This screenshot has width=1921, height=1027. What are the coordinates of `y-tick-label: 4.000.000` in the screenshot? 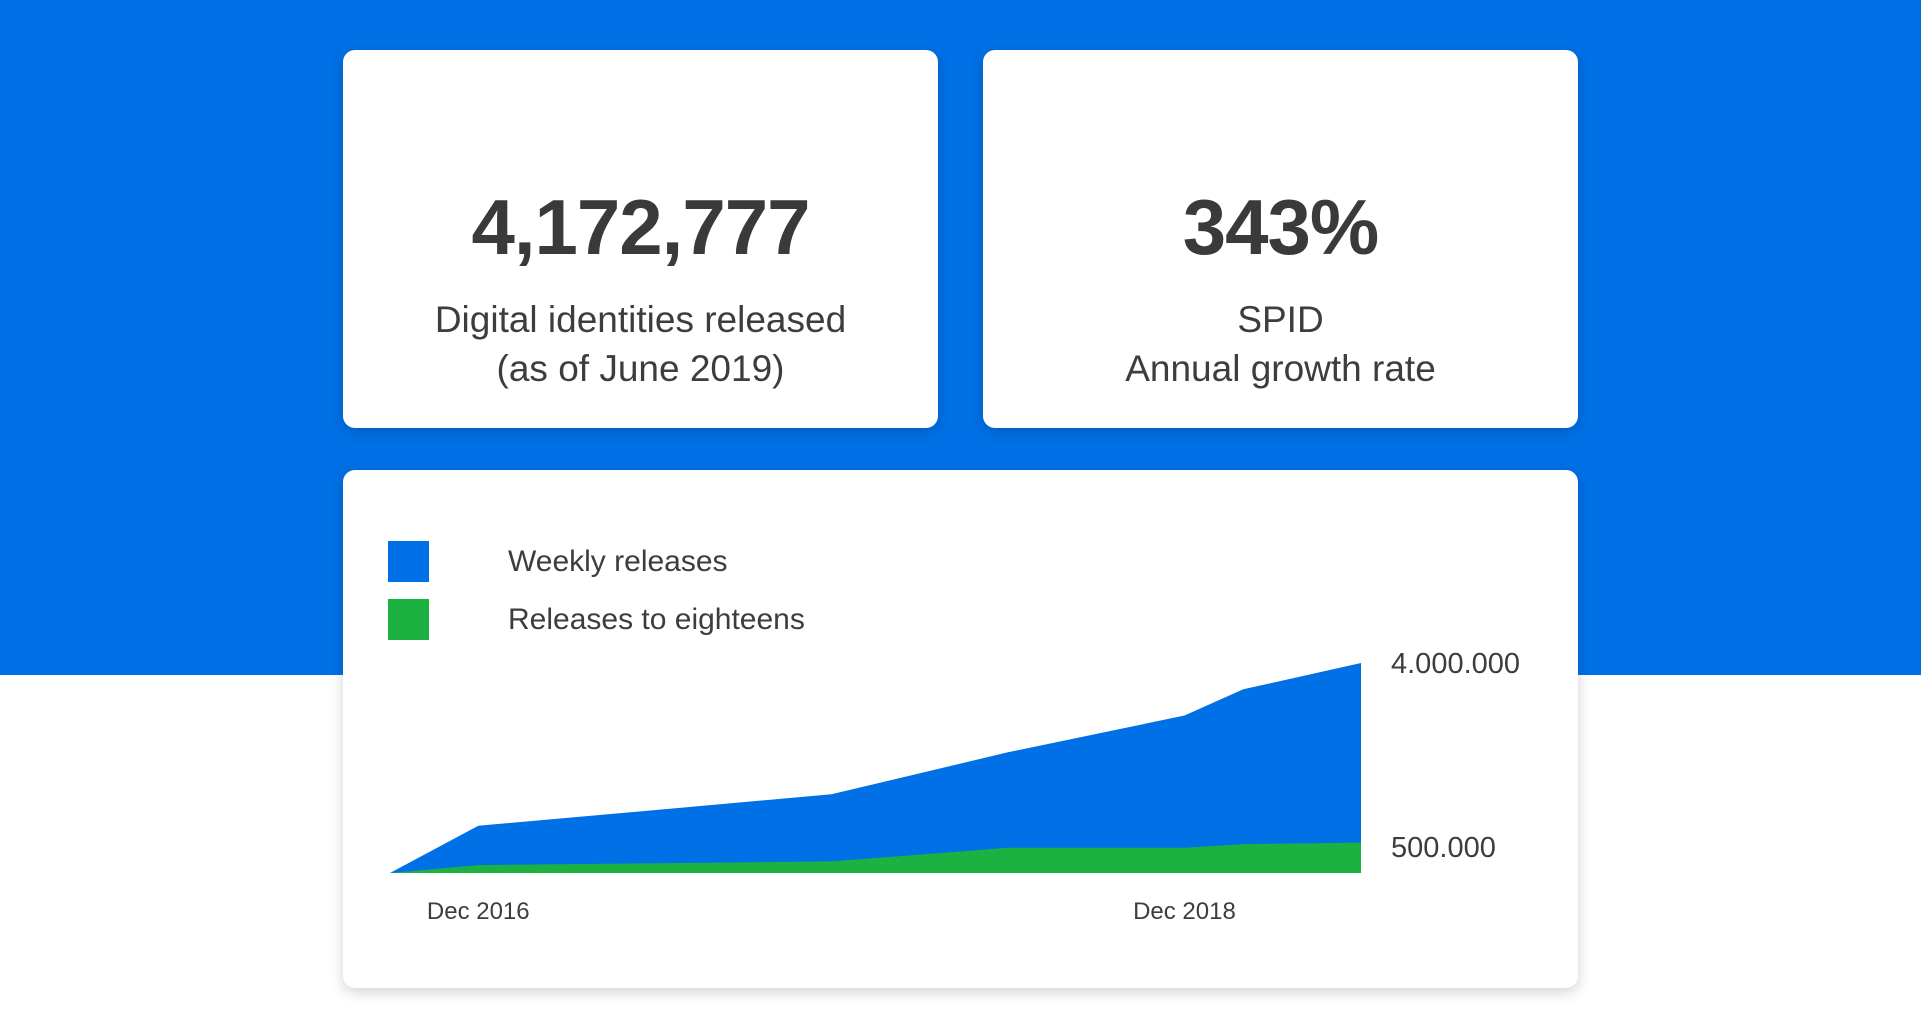 It's located at (1455, 664).